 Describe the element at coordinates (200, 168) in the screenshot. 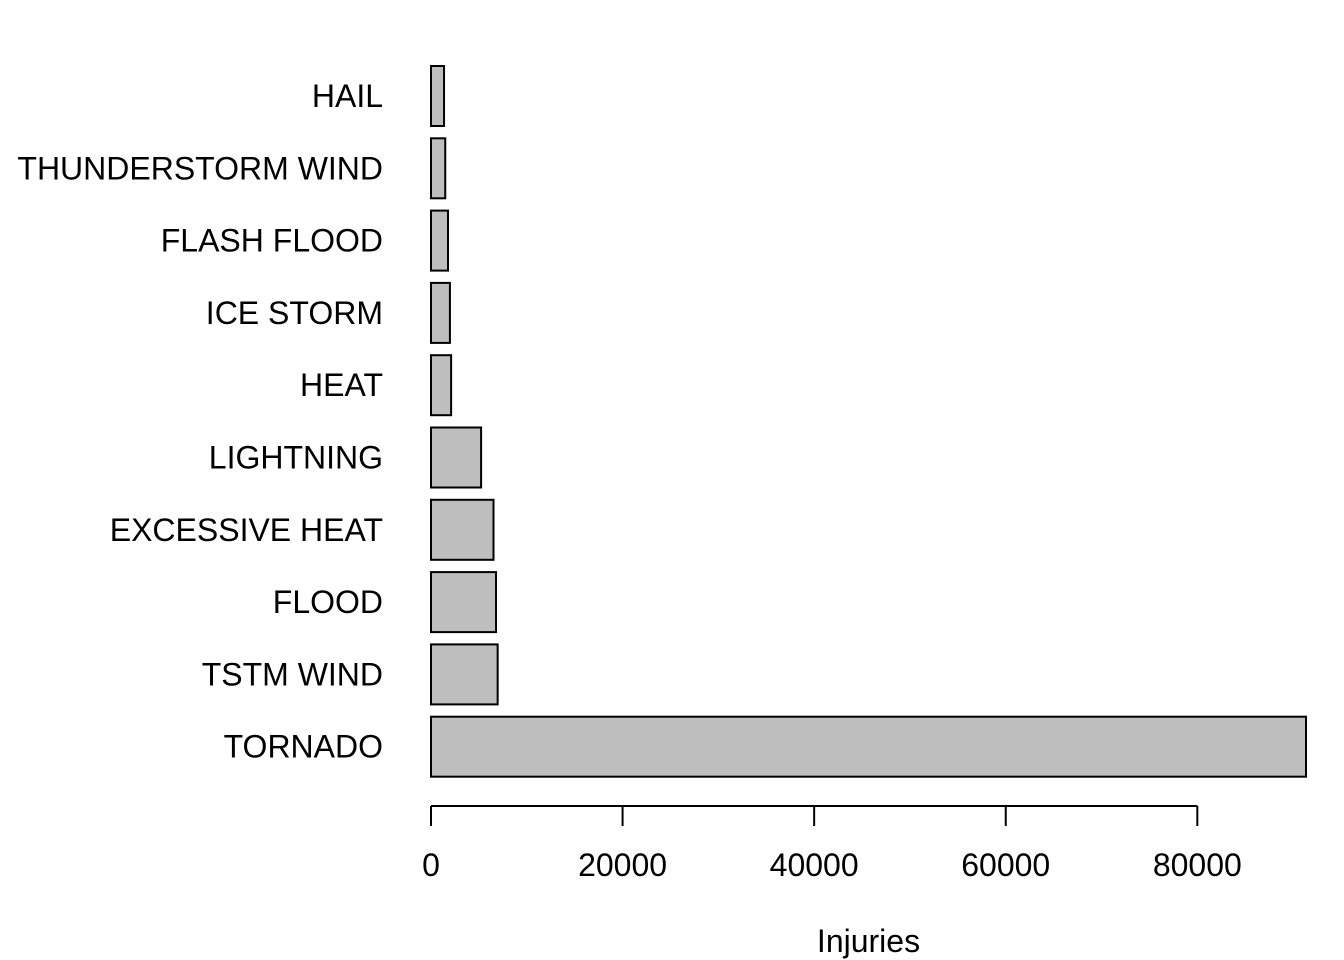

I see `category-label: THUNDERSTORM WIND` at that location.